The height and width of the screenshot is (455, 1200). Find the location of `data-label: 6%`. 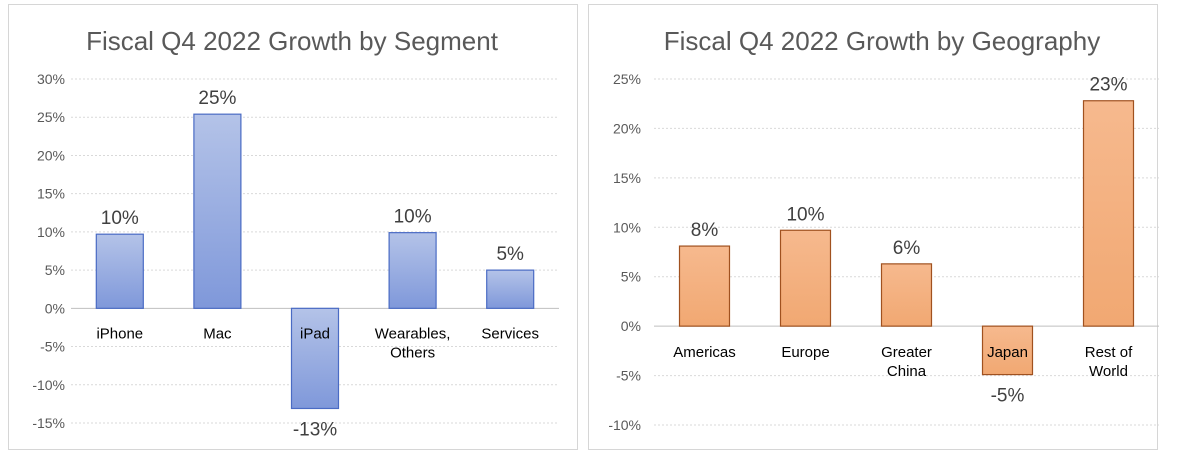

data-label: 6% is located at coordinates (907, 248).